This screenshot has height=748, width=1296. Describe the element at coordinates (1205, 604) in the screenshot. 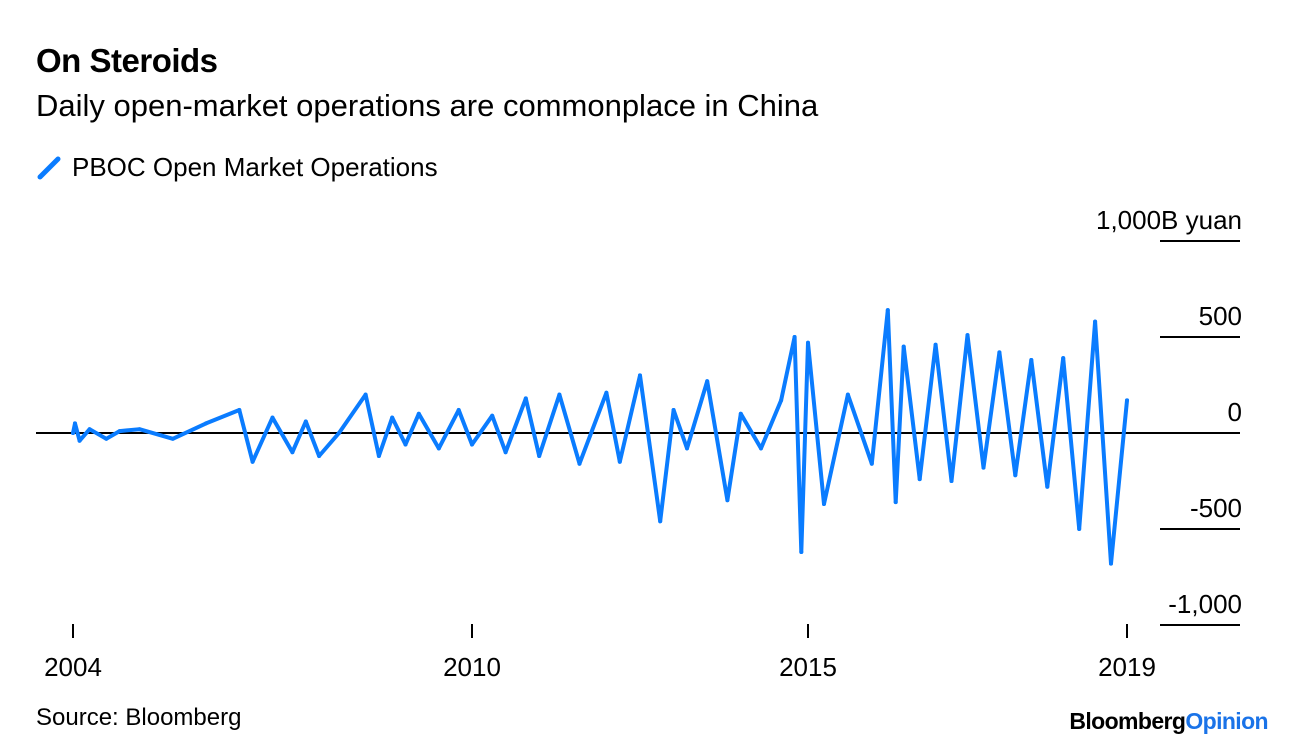

I see `y-tick-label: -1,000` at that location.